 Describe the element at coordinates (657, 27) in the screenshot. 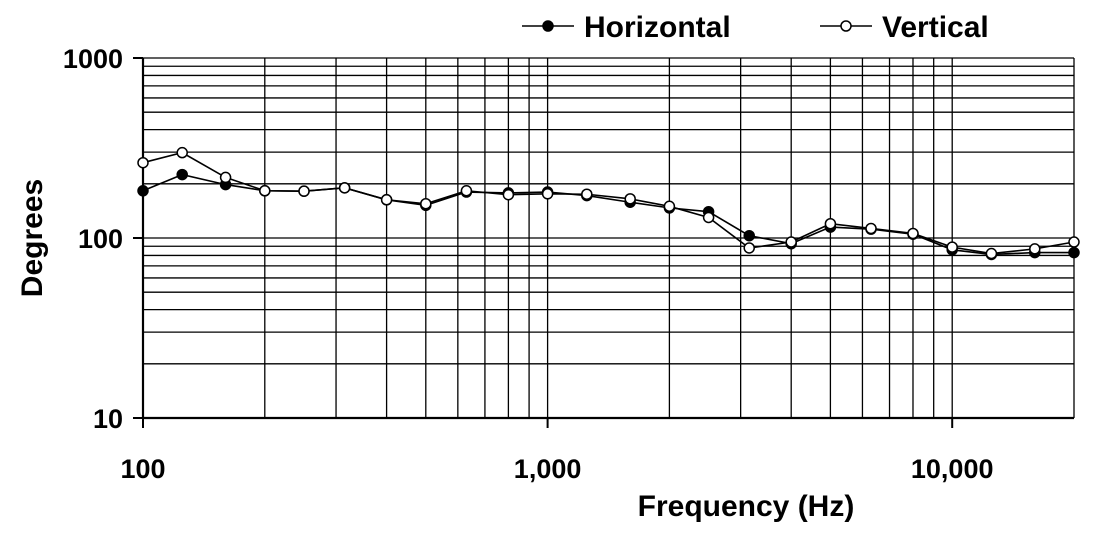

I see `legend-label-horizontal: Horizontal` at that location.